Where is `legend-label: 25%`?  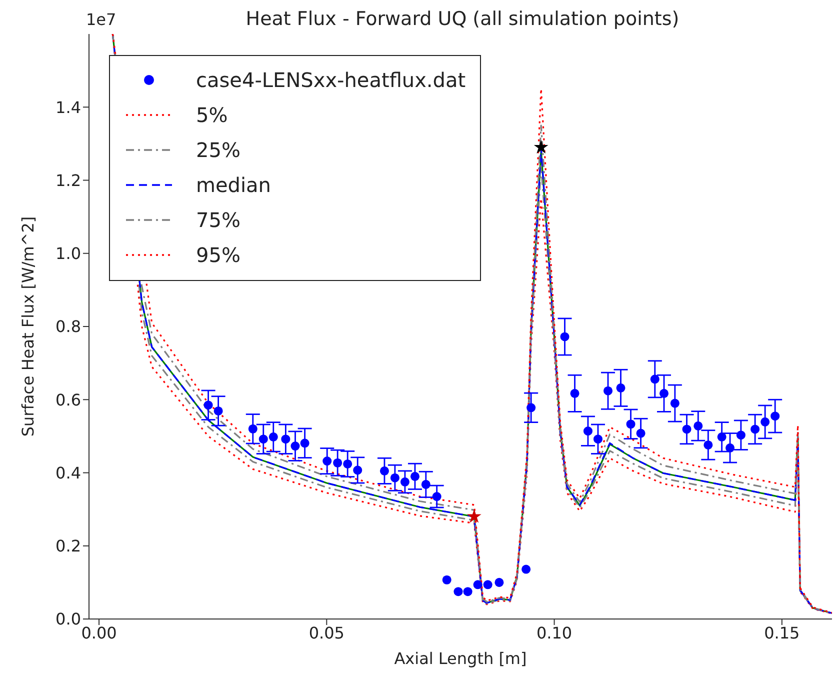
legend-label: 25% is located at coordinates (218, 150).